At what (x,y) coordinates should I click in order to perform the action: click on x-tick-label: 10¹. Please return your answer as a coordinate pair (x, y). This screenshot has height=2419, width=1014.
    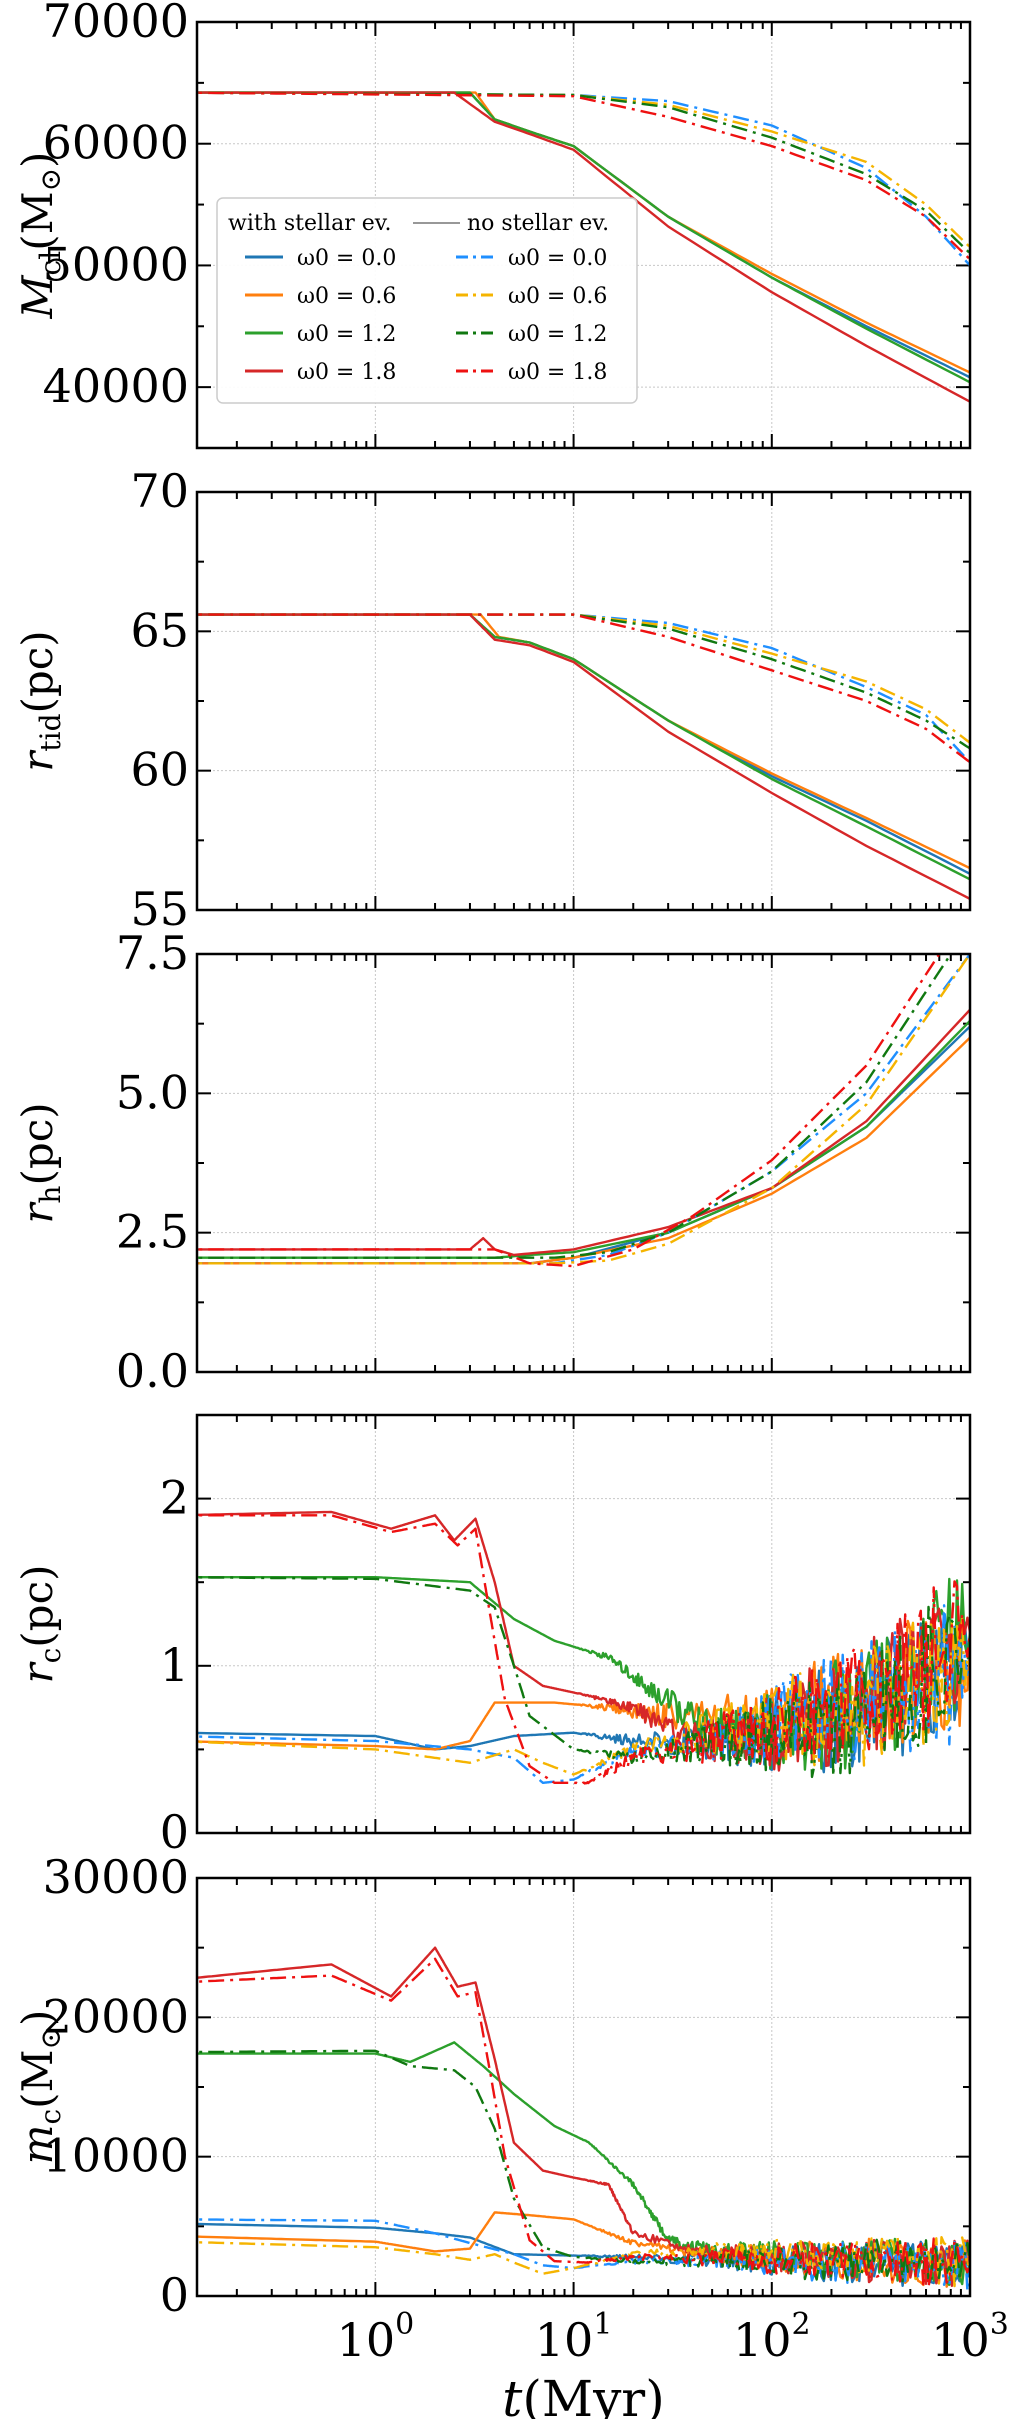
    Looking at the image, I should click on (574, 2337).